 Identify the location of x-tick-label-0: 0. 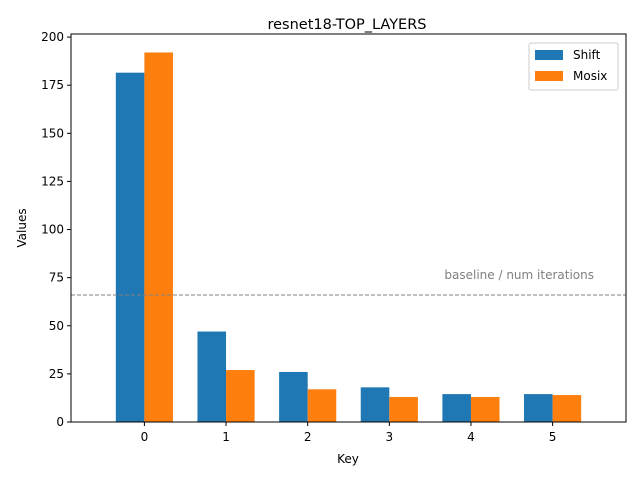
(145, 437).